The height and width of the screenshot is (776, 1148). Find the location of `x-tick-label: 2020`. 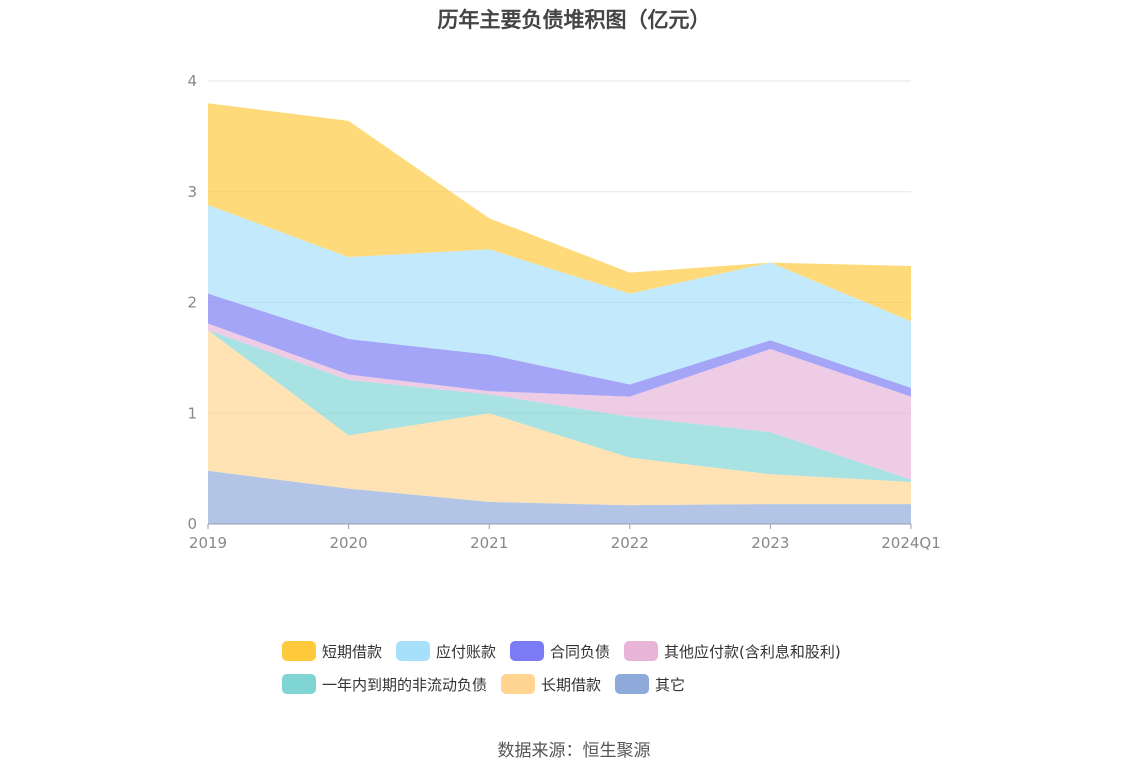

x-tick-label: 2020 is located at coordinates (349, 543).